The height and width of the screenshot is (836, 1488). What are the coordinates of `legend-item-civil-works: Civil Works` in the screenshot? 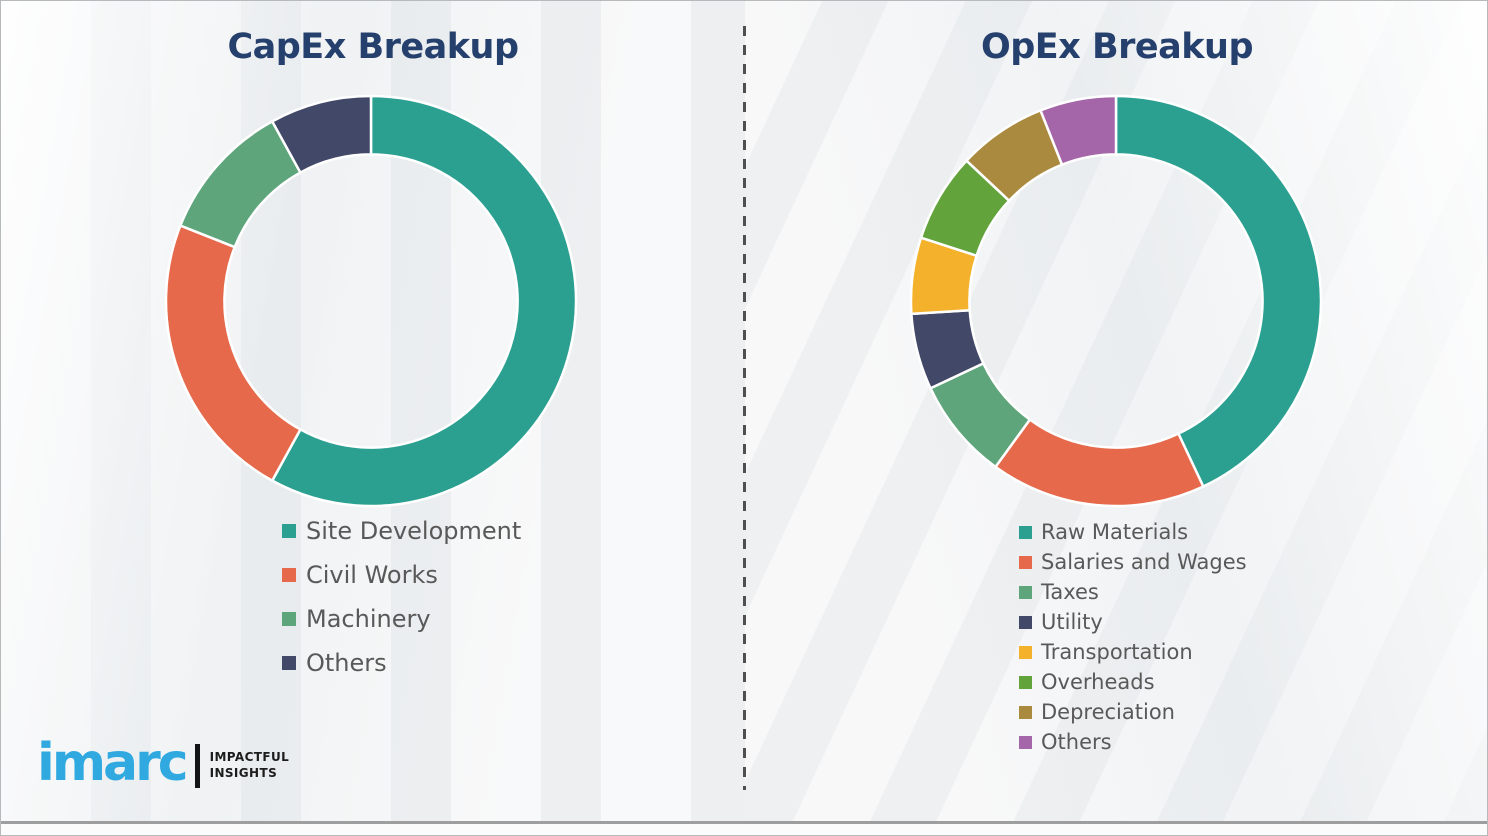 It's located at (401, 575).